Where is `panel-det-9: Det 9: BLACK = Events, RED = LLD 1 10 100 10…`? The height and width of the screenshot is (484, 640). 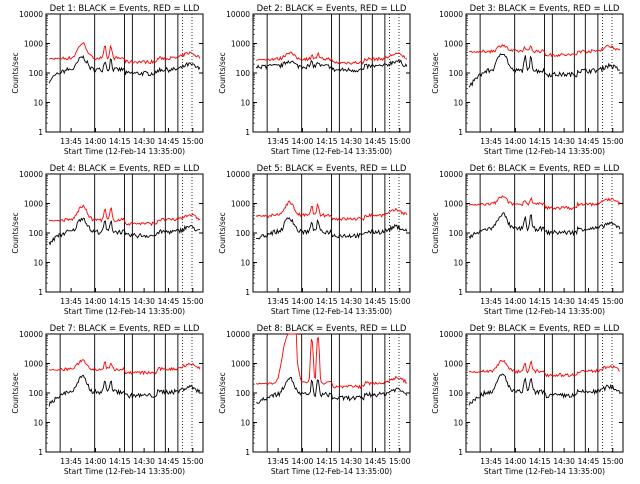 panel-det-9: Det 9: BLACK = Events, RED = LLD 1 10 100 10… is located at coordinates (527, 400).